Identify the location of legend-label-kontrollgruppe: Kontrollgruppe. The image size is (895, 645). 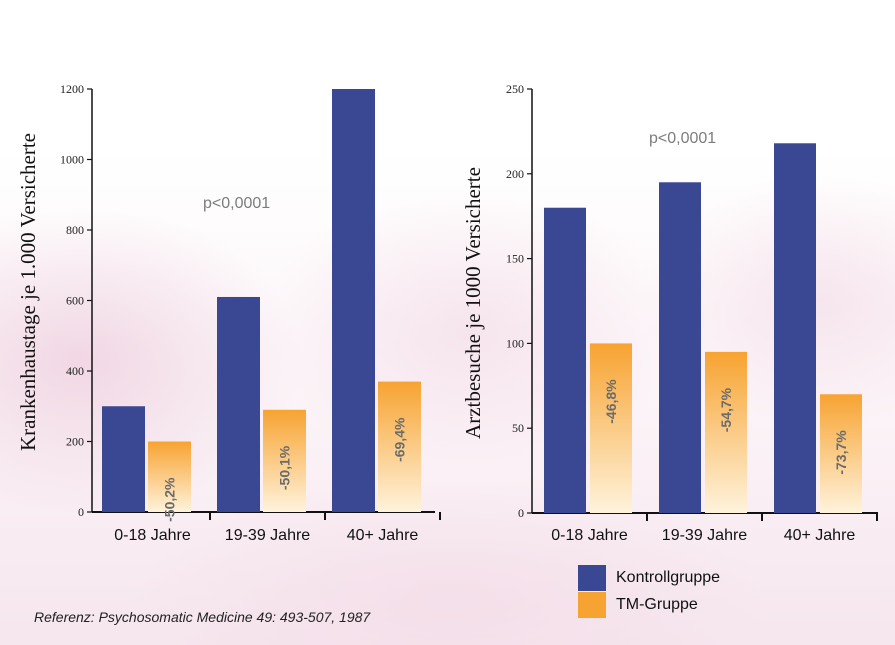
(668, 577).